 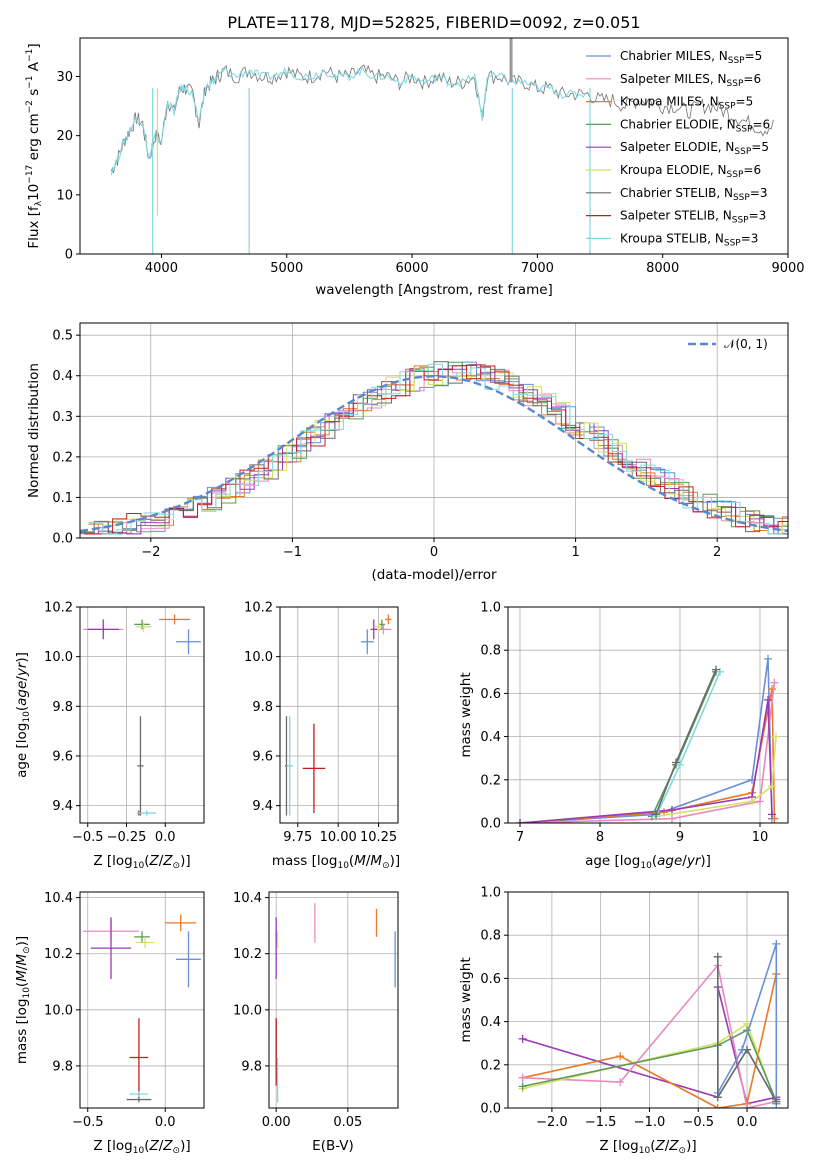 I want to click on mass_weight_vs_age-ytick-label: 0.2, so click(x=490, y=780).